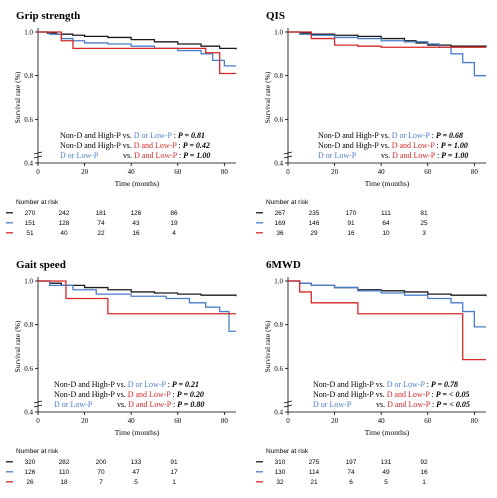  I want to click on risk-count: 26, so click(30, 482).